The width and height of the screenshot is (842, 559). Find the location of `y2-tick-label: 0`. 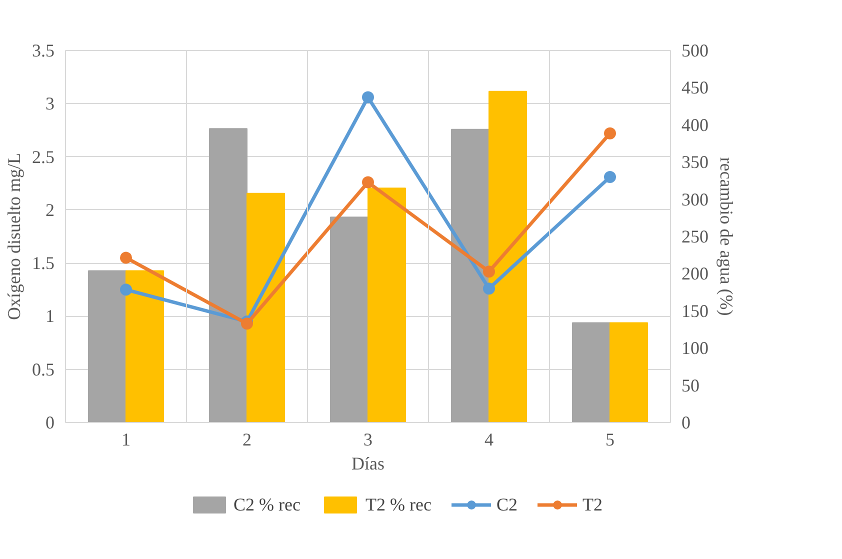

y2-tick-label: 0 is located at coordinates (686, 422).